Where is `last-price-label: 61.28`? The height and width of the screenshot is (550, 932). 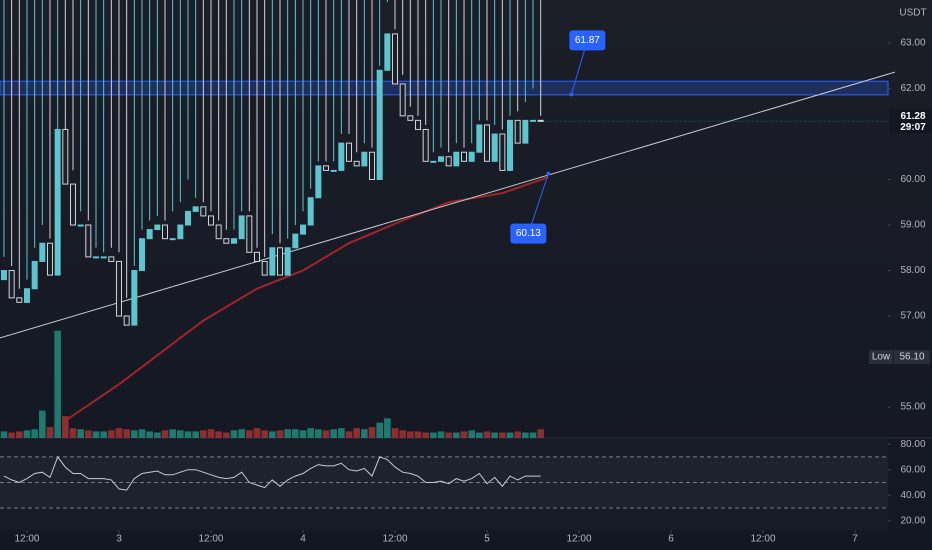
last-price-label: 61.28 is located at coordinates (912, 116).